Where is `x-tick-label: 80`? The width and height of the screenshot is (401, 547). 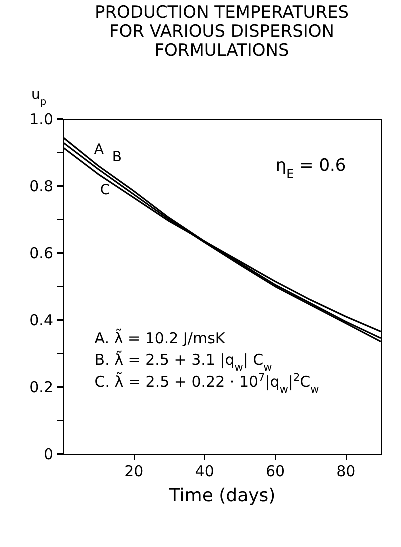 x-tick-label: 80 is located at coordinates (346, 471).